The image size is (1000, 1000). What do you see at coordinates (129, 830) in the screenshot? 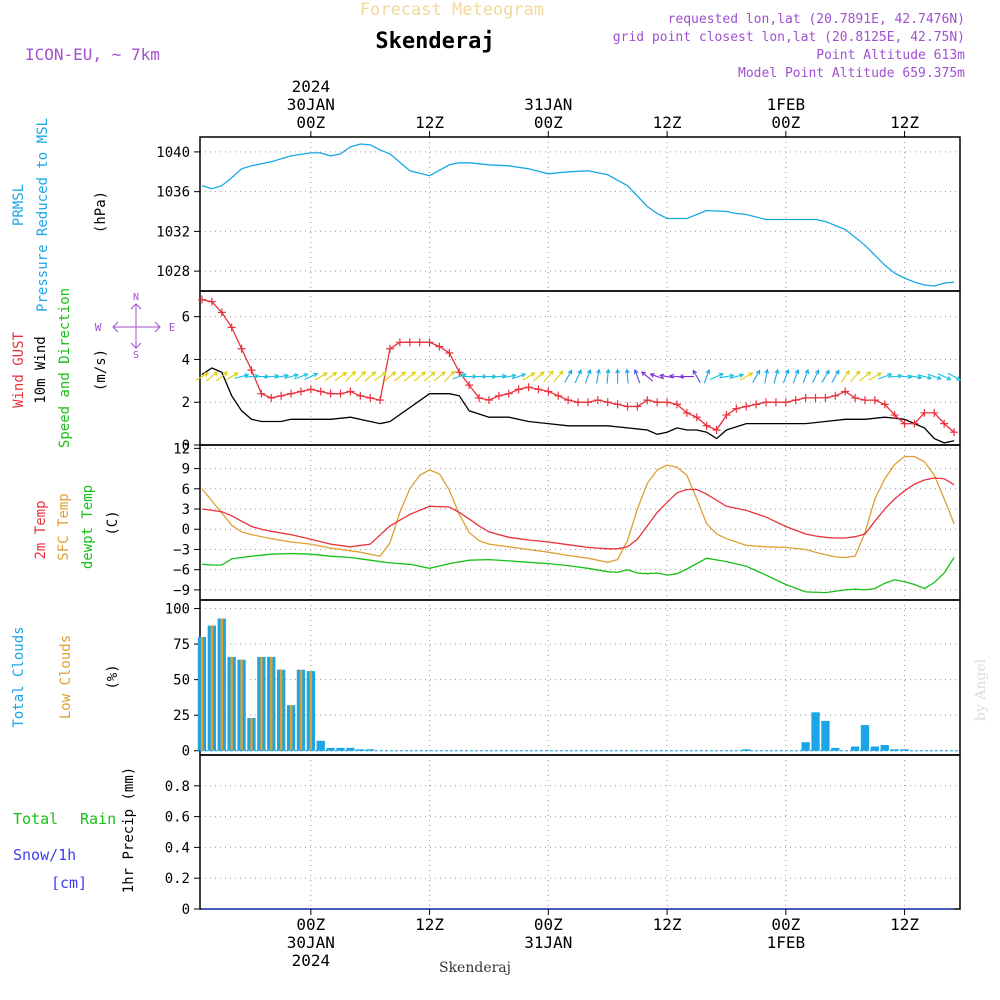
I see `precip-unit: 1hr Precip (mm)` at bounding box center [129, 830].